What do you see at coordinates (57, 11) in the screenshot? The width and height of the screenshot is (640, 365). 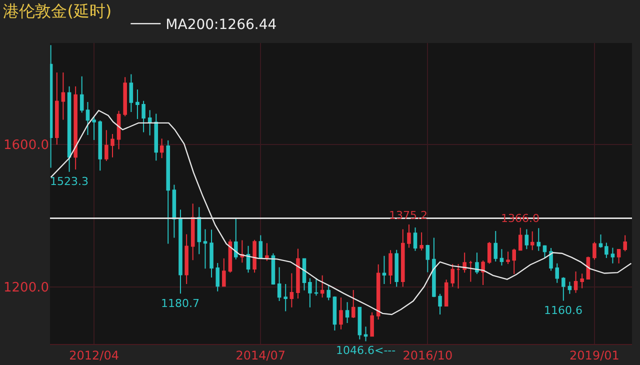 I see `chart-title: 港伦敦金(延时)` at bounding box center [57, 11].